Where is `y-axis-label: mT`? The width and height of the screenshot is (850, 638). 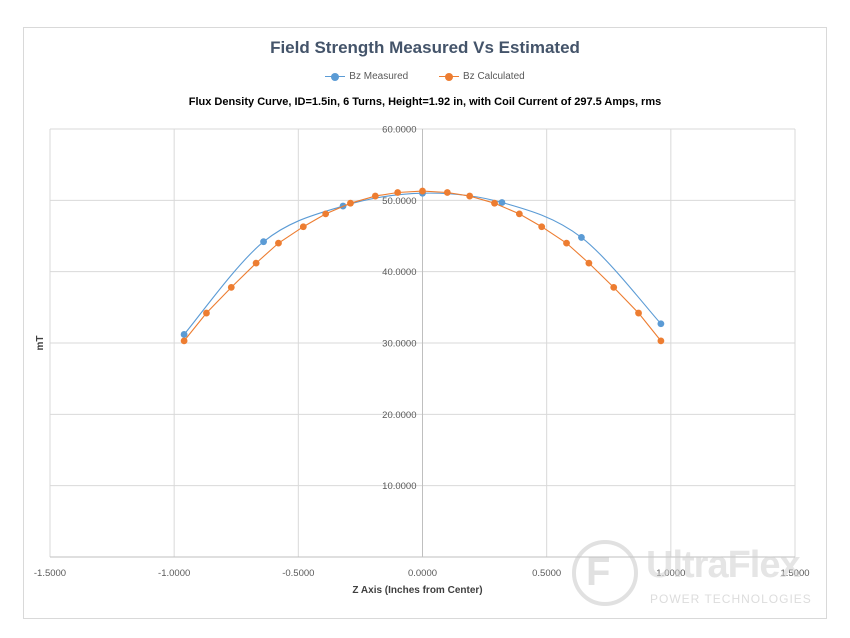
y-axis-label: mT is located at coordinates (40, 343).